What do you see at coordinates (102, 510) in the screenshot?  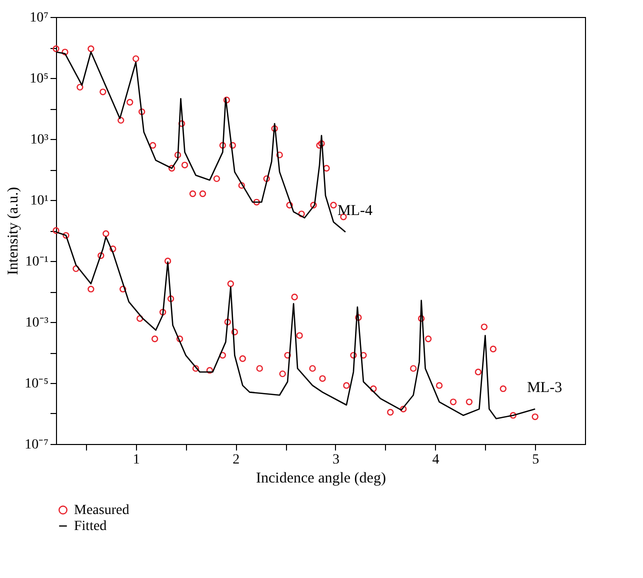 I see `legend-label: Measured` at bounding box center [102, 510].